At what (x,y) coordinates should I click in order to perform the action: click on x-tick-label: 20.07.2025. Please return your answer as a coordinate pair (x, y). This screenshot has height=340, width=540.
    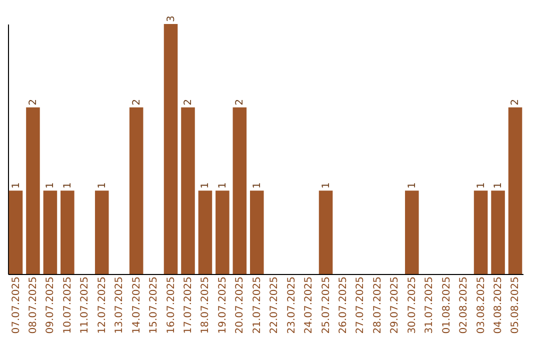
    Looking at the image, I should click on (240, 305).